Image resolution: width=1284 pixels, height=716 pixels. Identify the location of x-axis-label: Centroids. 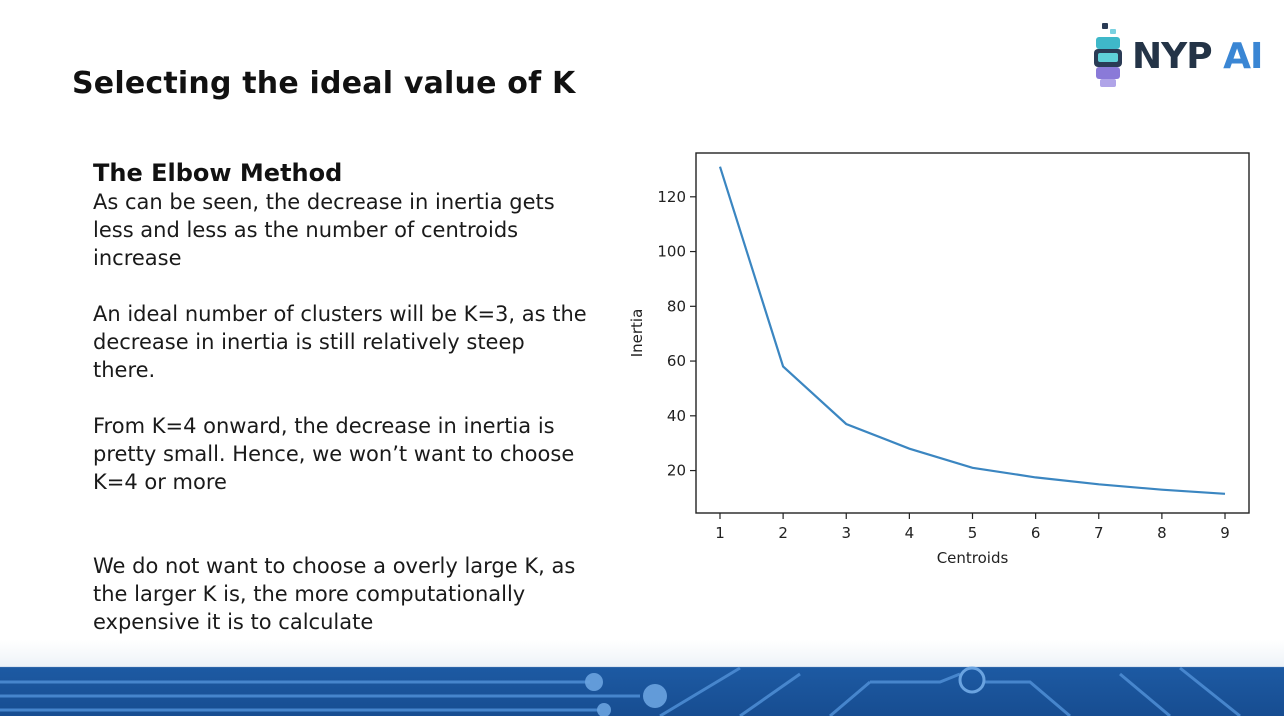
(973, 558).